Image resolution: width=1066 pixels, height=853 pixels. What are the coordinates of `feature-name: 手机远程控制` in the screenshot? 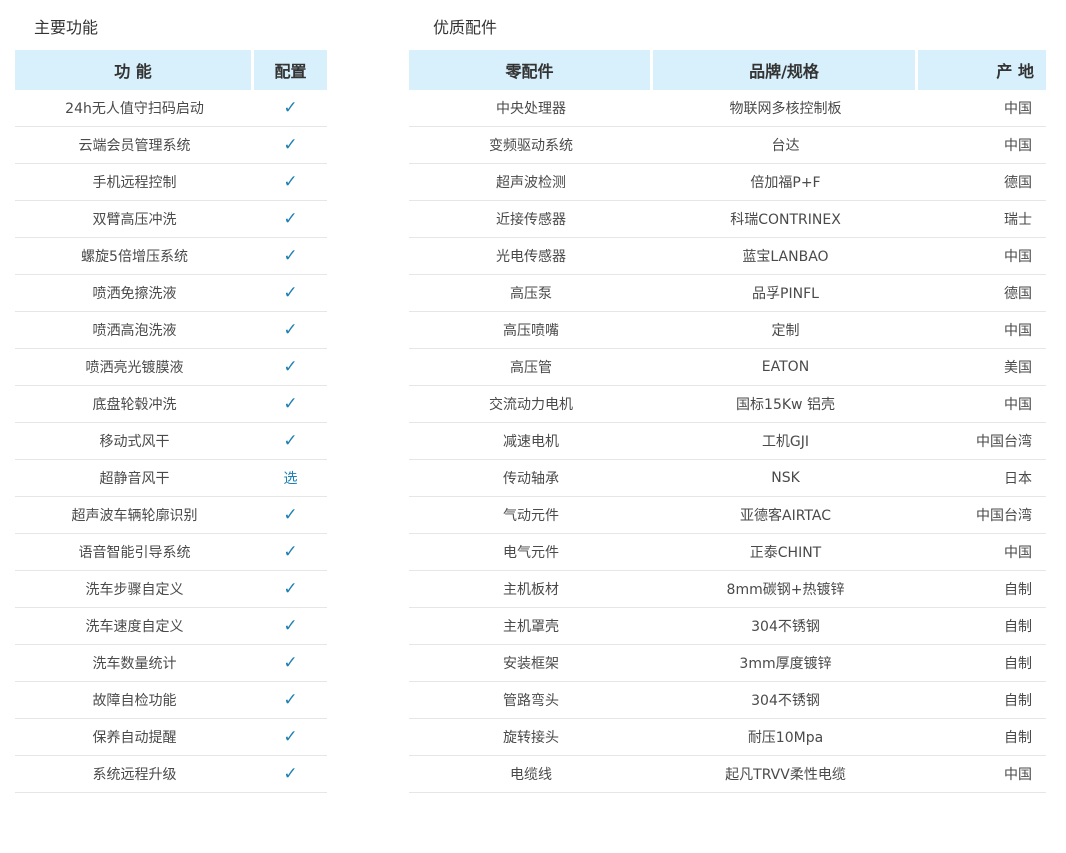 It's located at (134, 182).